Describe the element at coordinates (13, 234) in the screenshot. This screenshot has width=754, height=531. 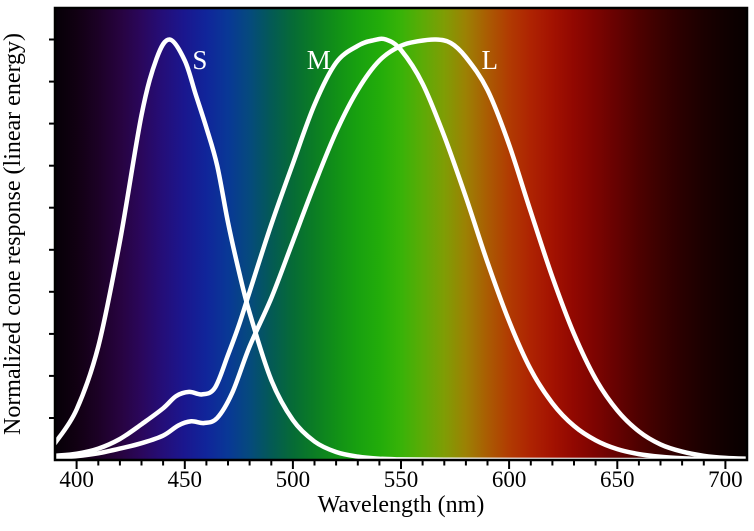
I see `y-axis-label: Normalized cone response (linear energy)` at that location.